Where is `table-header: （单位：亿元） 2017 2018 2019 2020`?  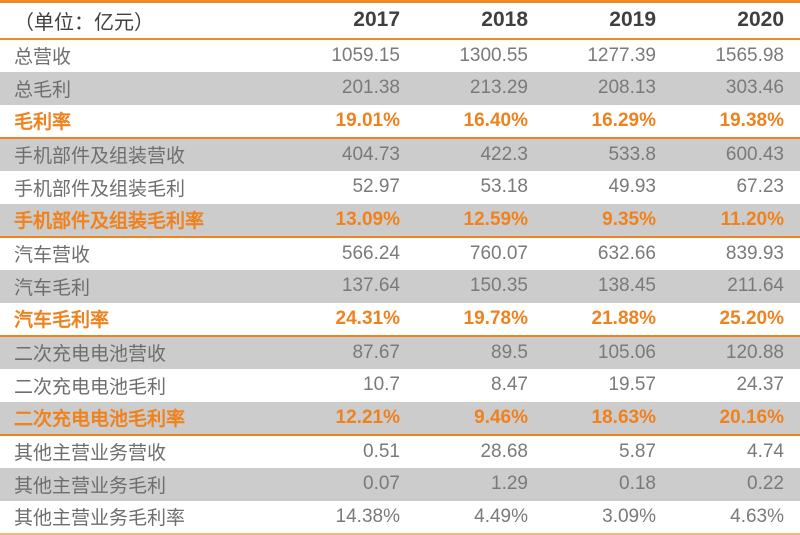
table-header: （单位：亿元） 2017 2018 2019 2020 is located at coordinates (400, 20).